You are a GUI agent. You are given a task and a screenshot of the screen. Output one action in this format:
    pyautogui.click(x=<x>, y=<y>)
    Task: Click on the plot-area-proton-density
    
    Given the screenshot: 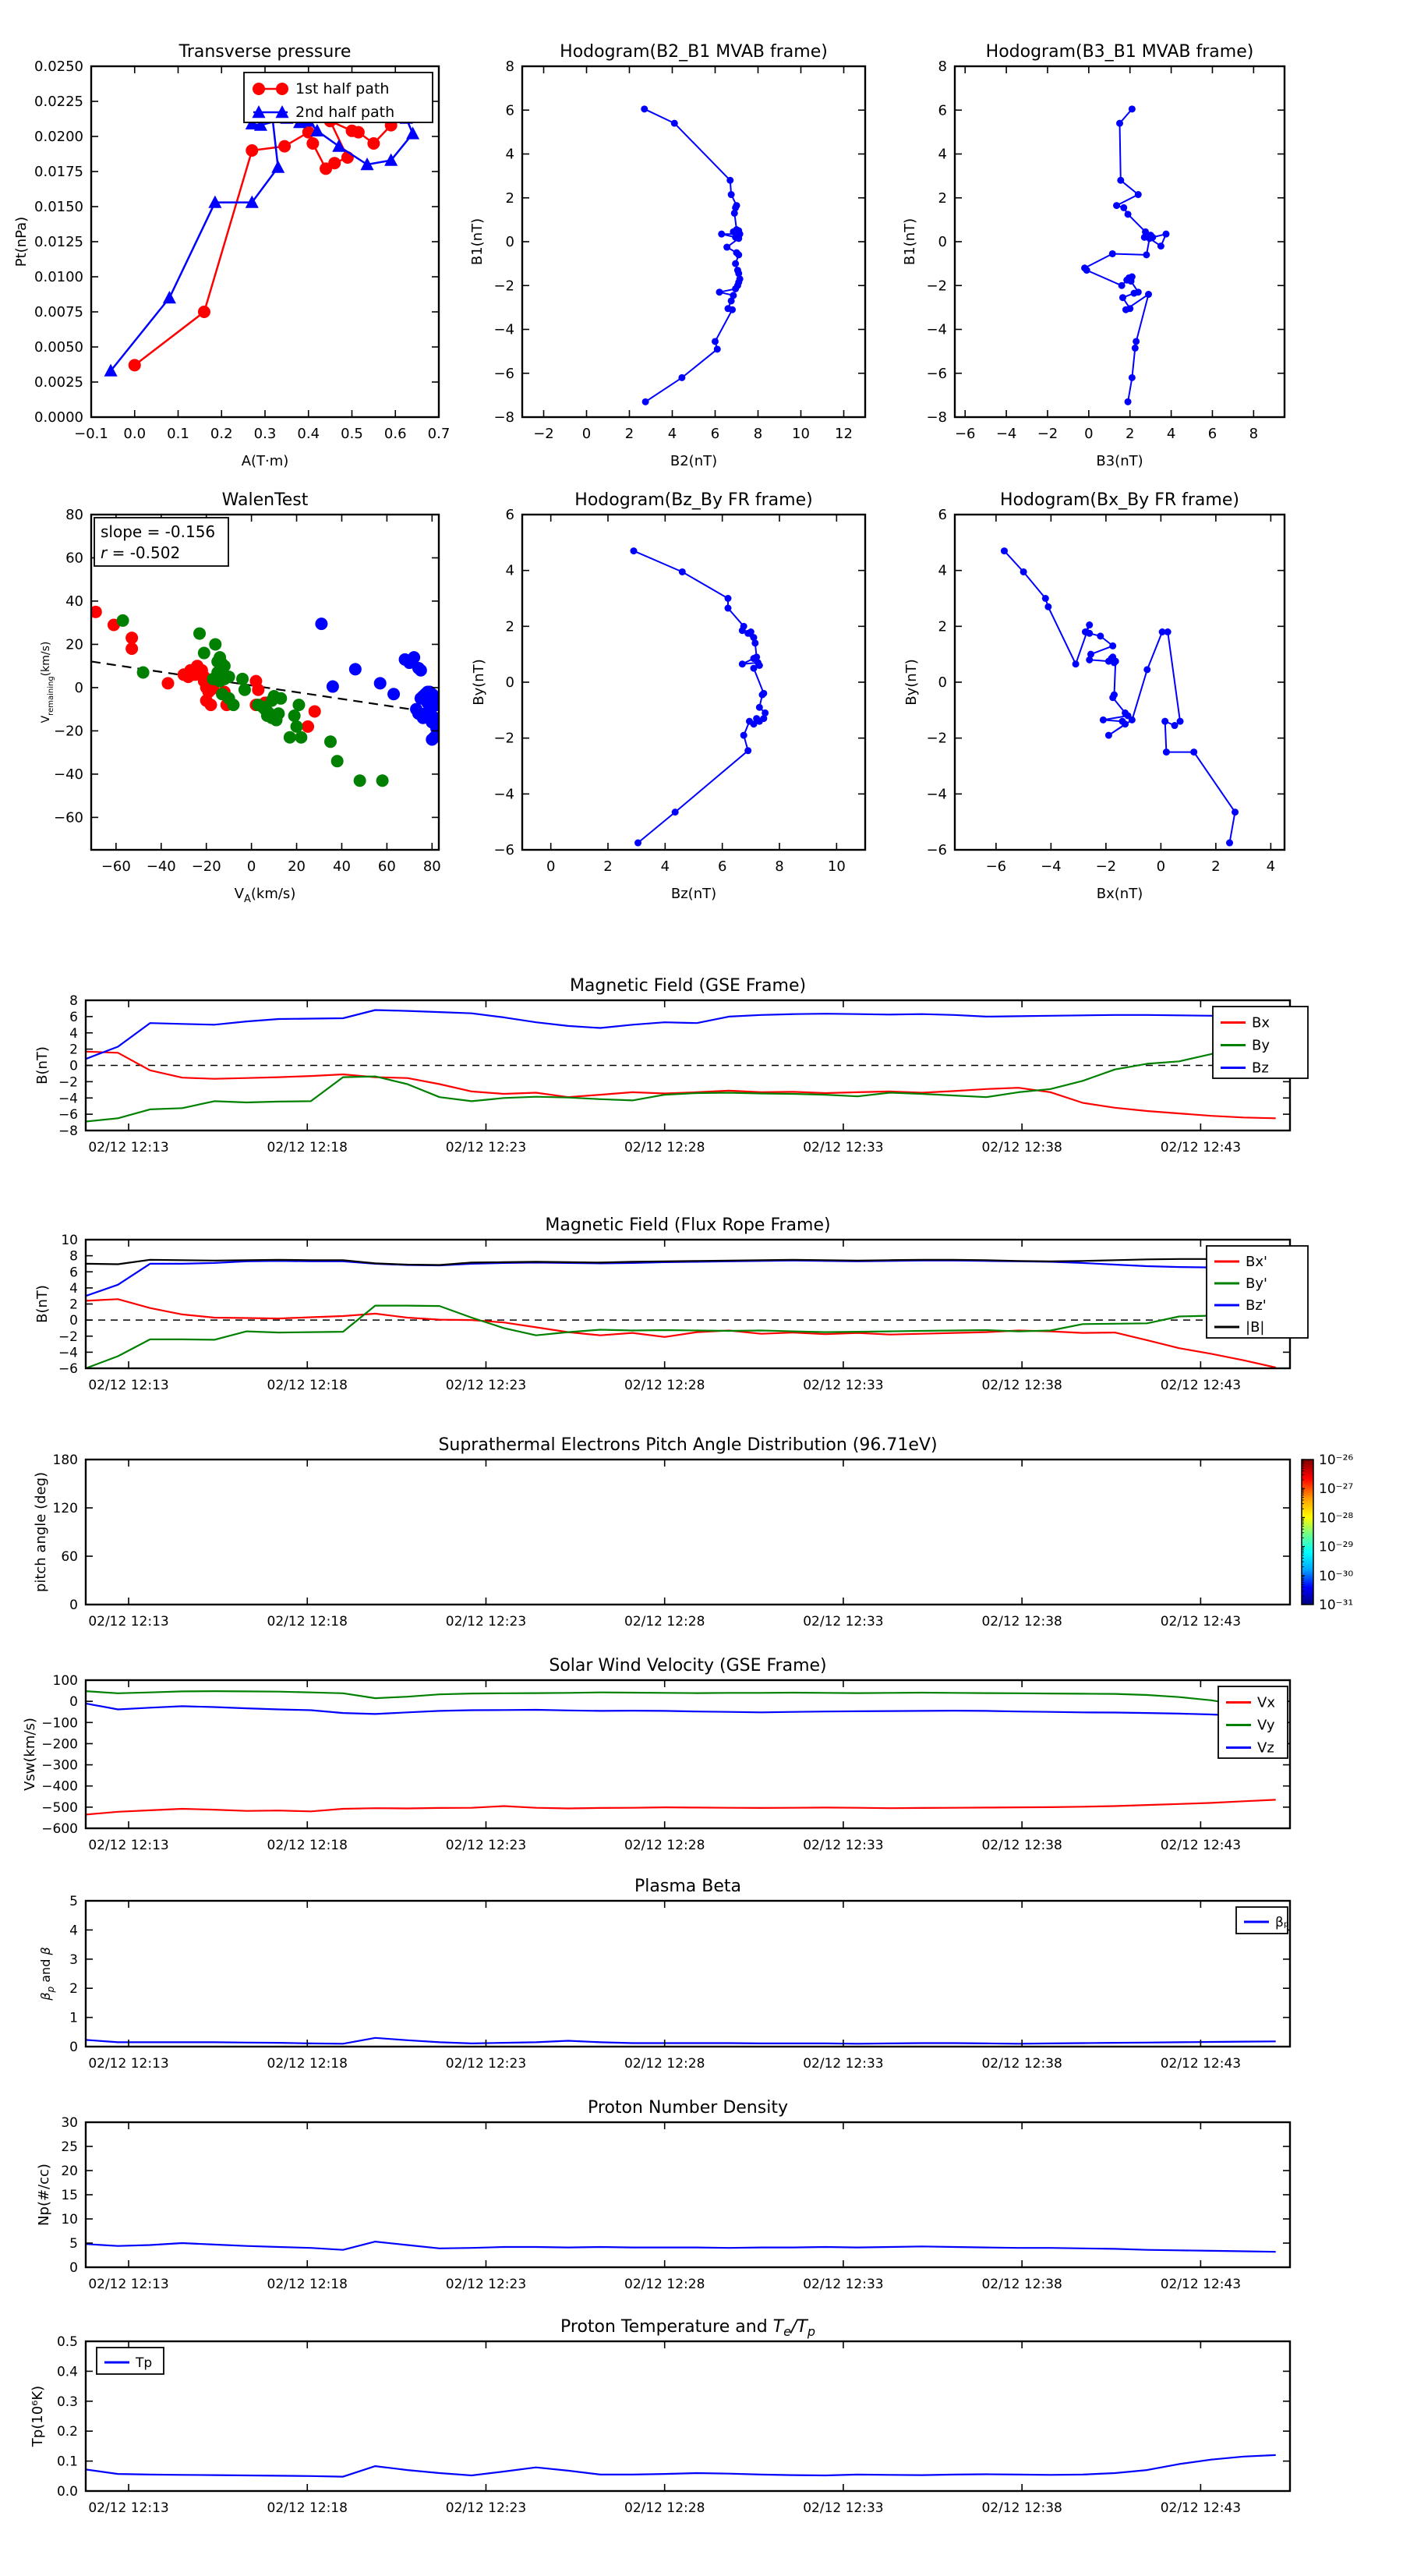 What is the action you would take?
    pyautogui.click(x=681, y=2247)
    